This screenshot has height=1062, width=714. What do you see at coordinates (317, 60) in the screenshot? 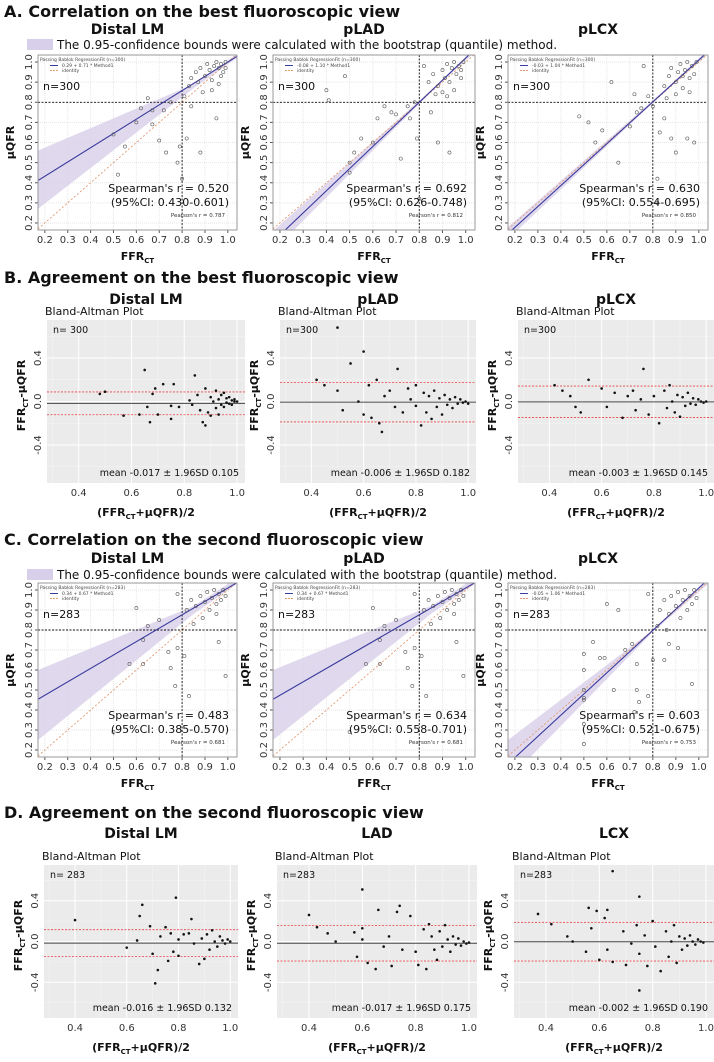
I see `legend-title: Passing Bablok RegressionFit (n=300)` at bounding box center [317, 60].